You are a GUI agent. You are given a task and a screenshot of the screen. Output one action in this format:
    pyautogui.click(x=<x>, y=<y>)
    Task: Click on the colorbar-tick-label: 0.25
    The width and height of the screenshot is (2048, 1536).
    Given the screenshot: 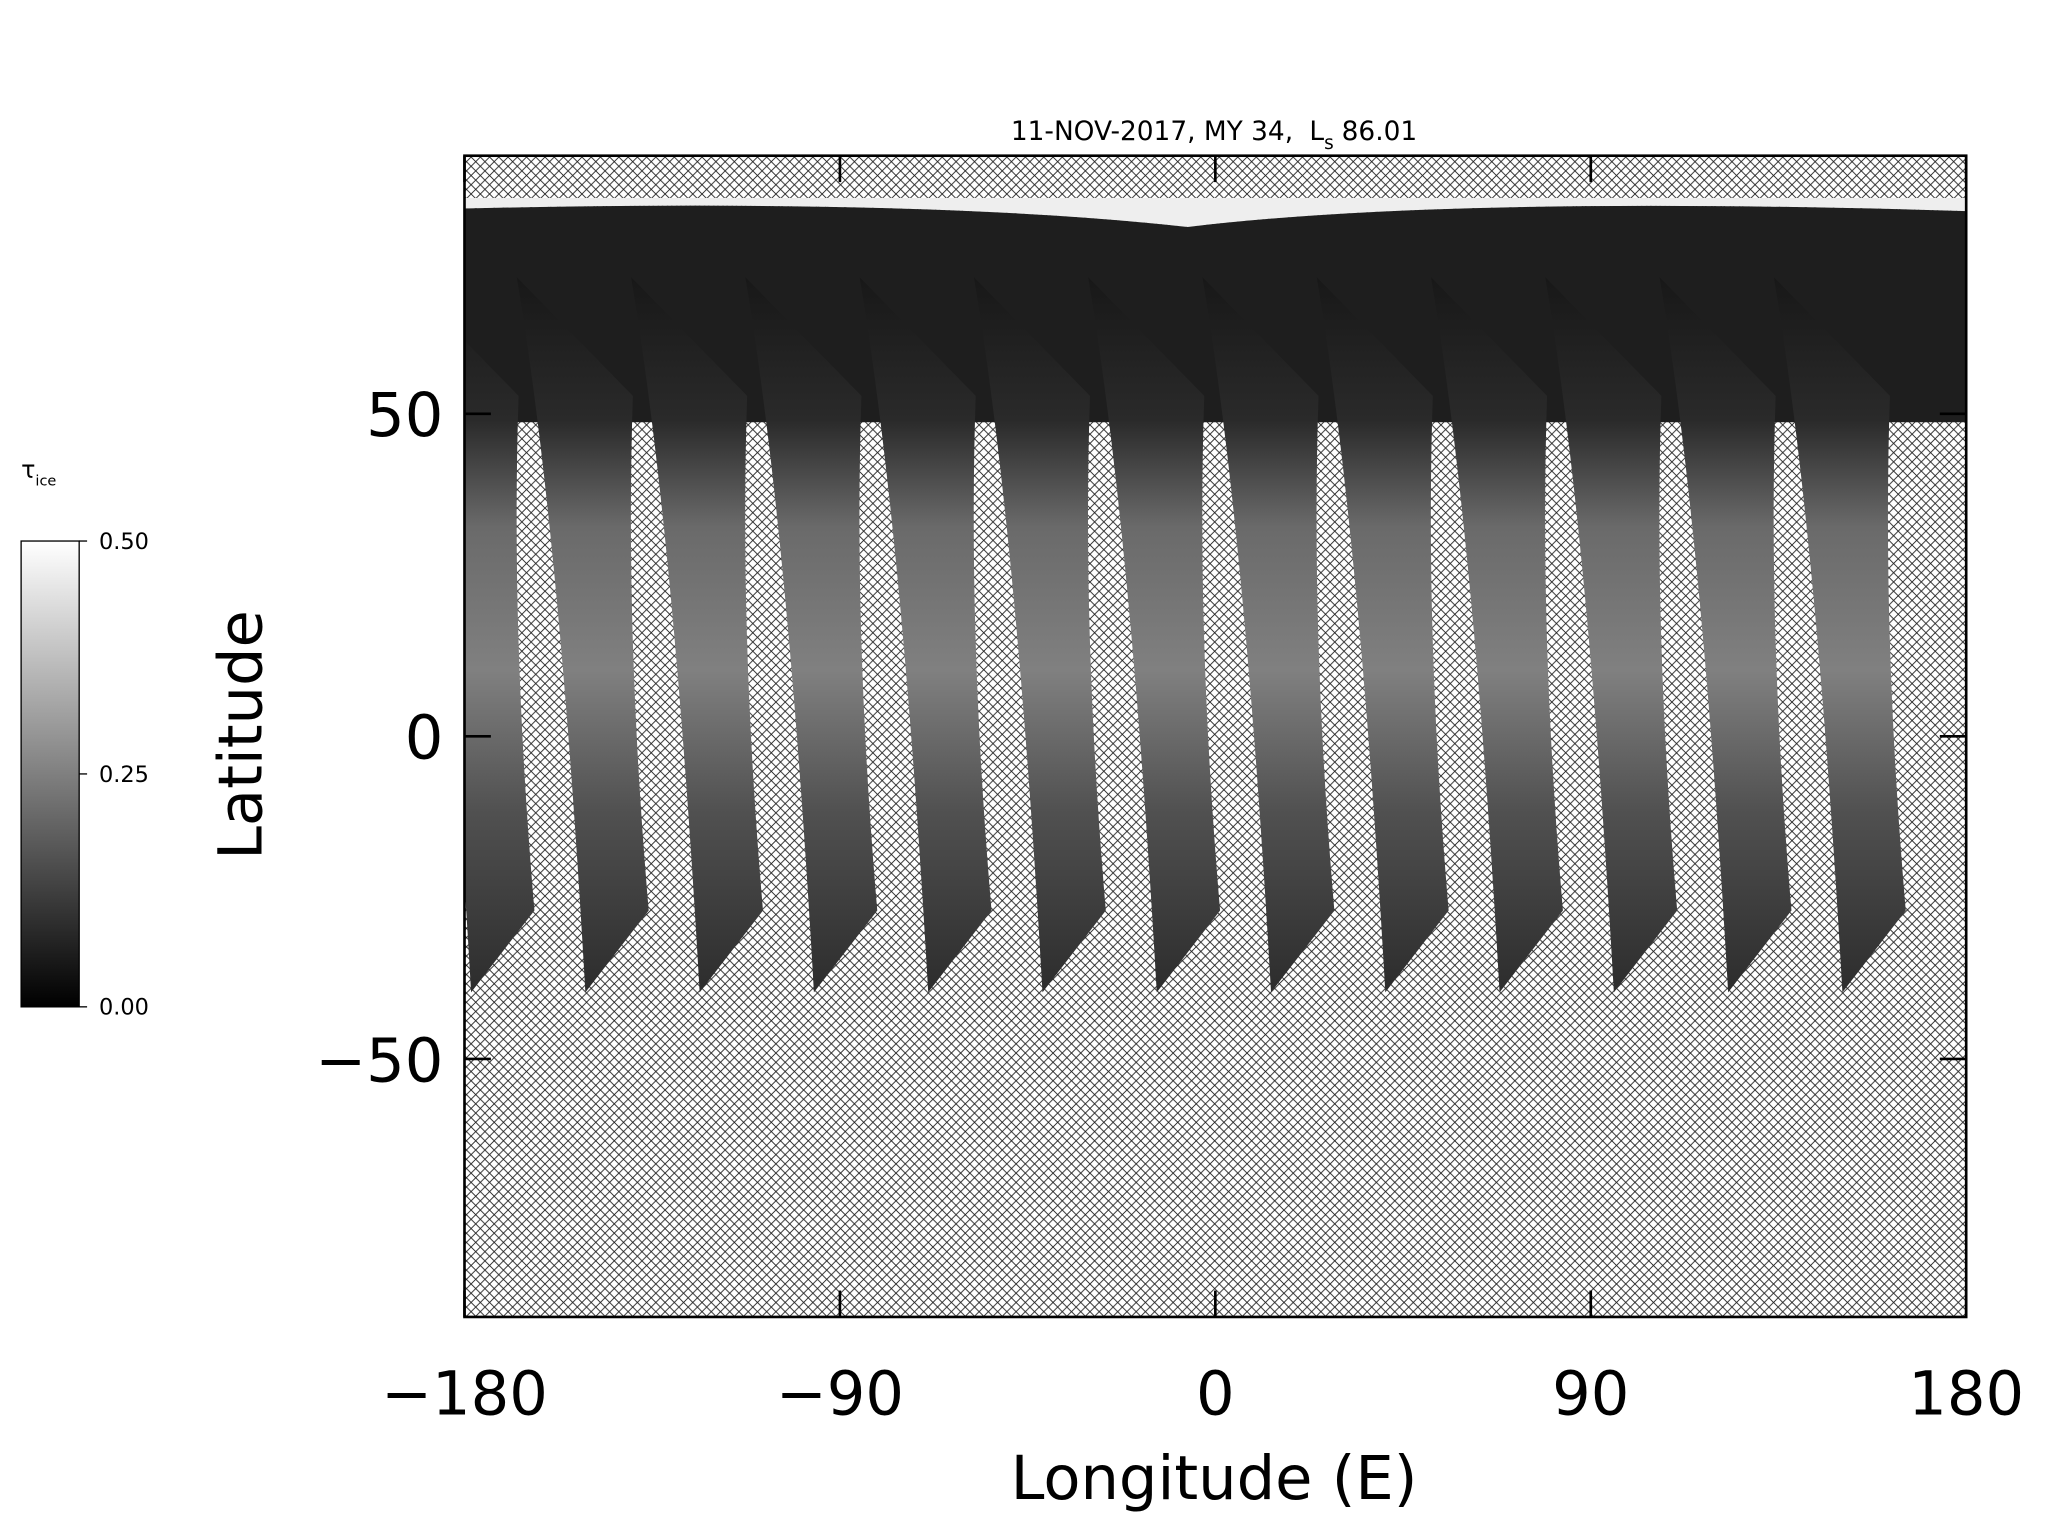 What is the action you would take?
    pyautogui.click(x=124, y=775)
    